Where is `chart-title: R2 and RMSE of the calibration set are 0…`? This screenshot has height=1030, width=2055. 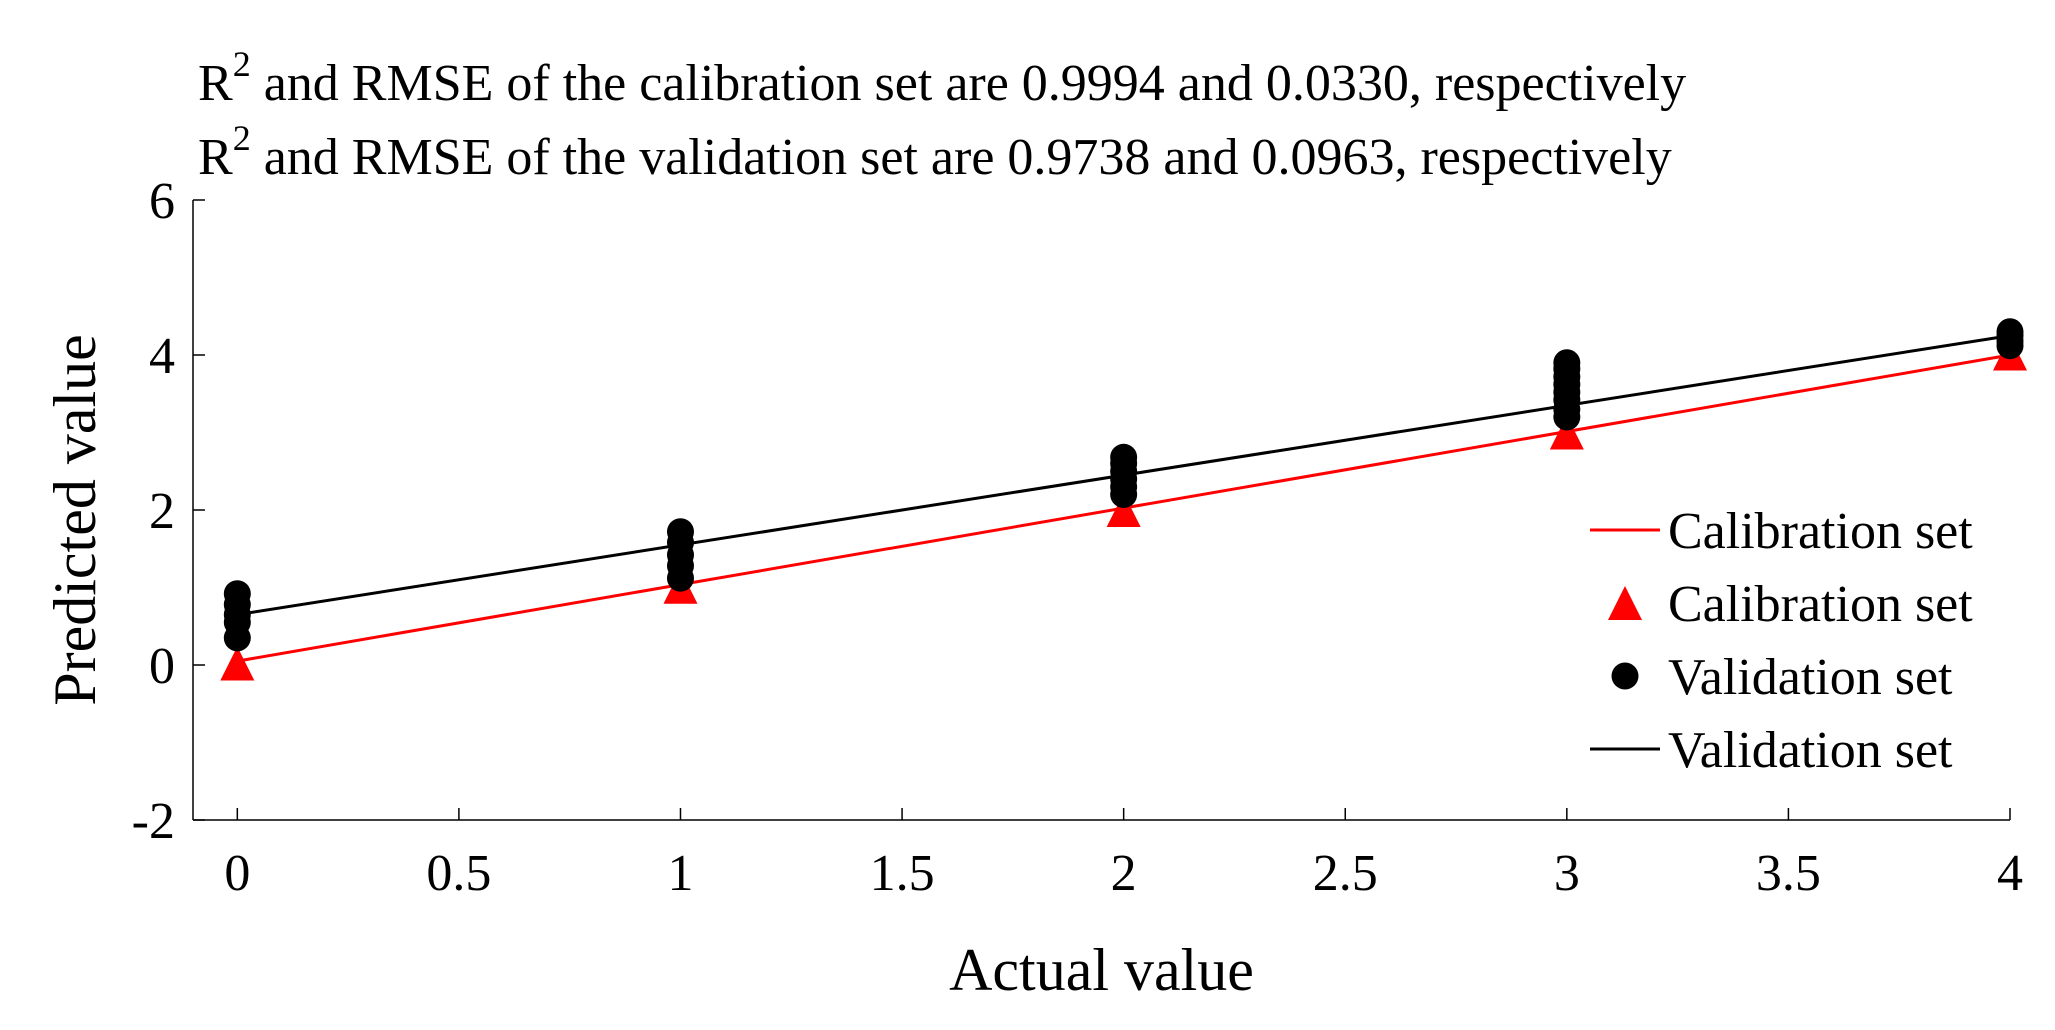 chart-title: R2 and RMSE of the calibration set are 0… is located at coordinates (942, 115).